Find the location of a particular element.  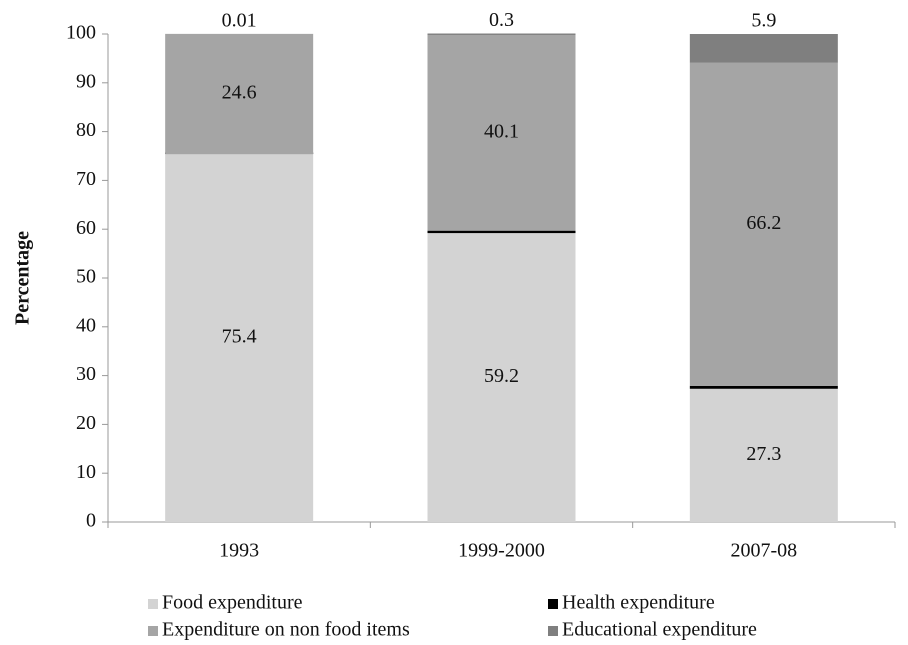

data-label: 24.6 is located at coordinates (239, 93).